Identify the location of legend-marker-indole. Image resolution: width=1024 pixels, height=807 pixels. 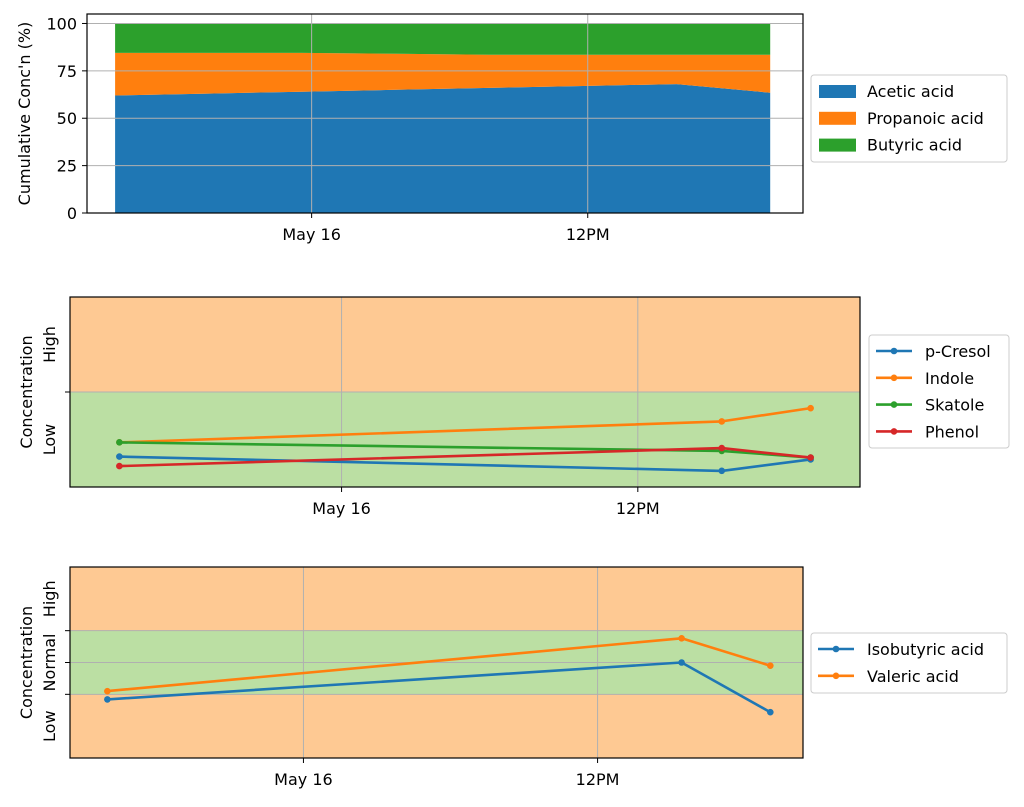
(894, 378).